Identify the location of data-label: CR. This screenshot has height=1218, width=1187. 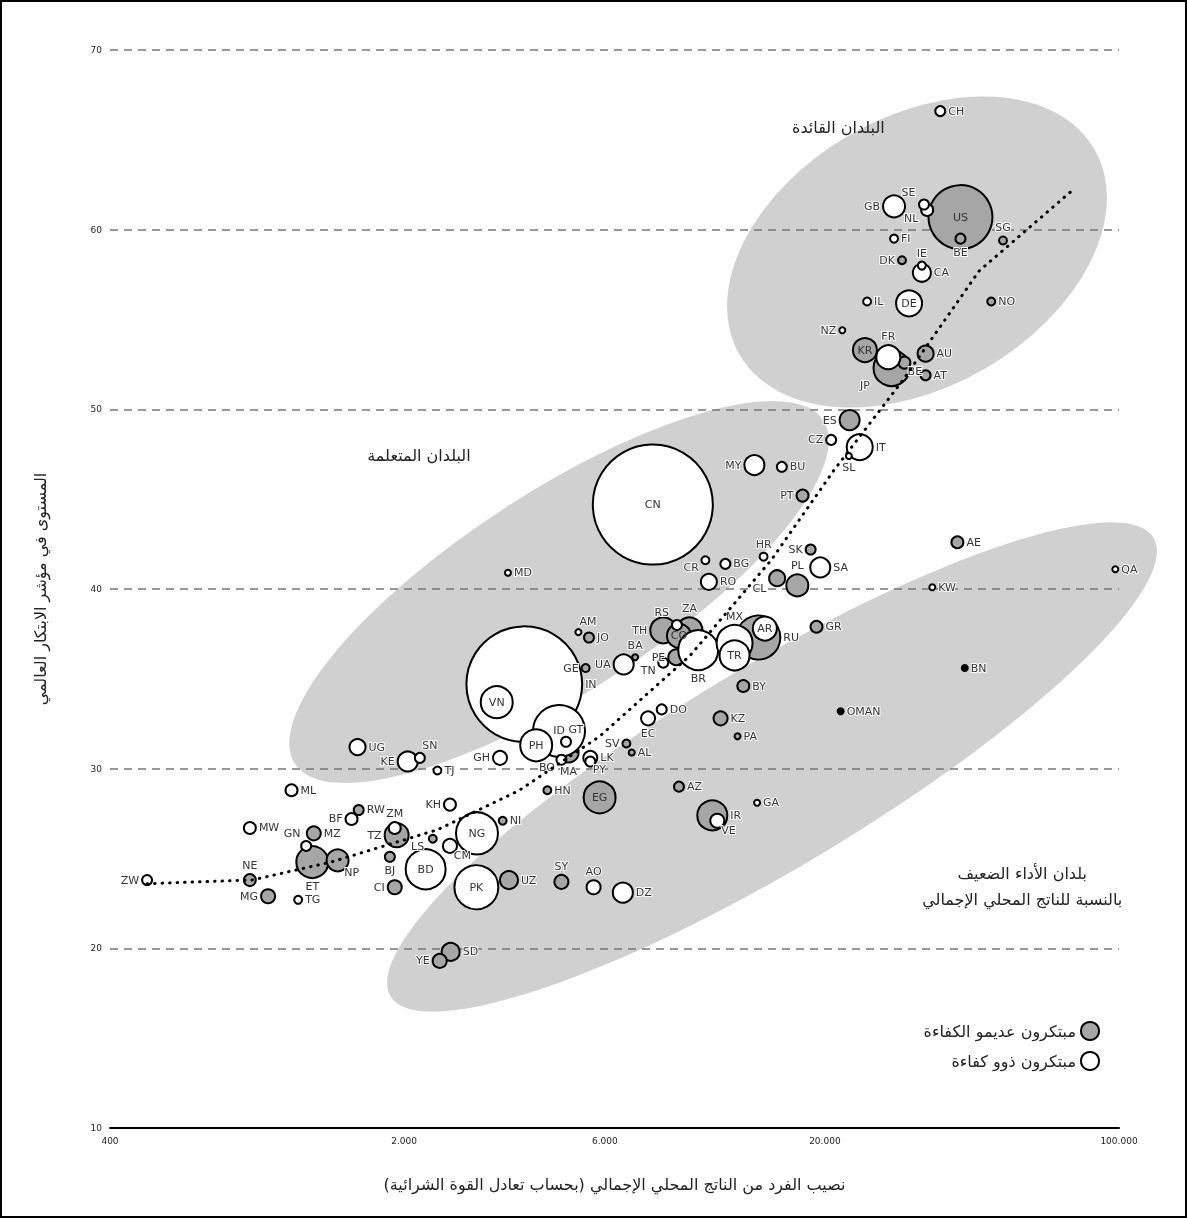
(691, 568).